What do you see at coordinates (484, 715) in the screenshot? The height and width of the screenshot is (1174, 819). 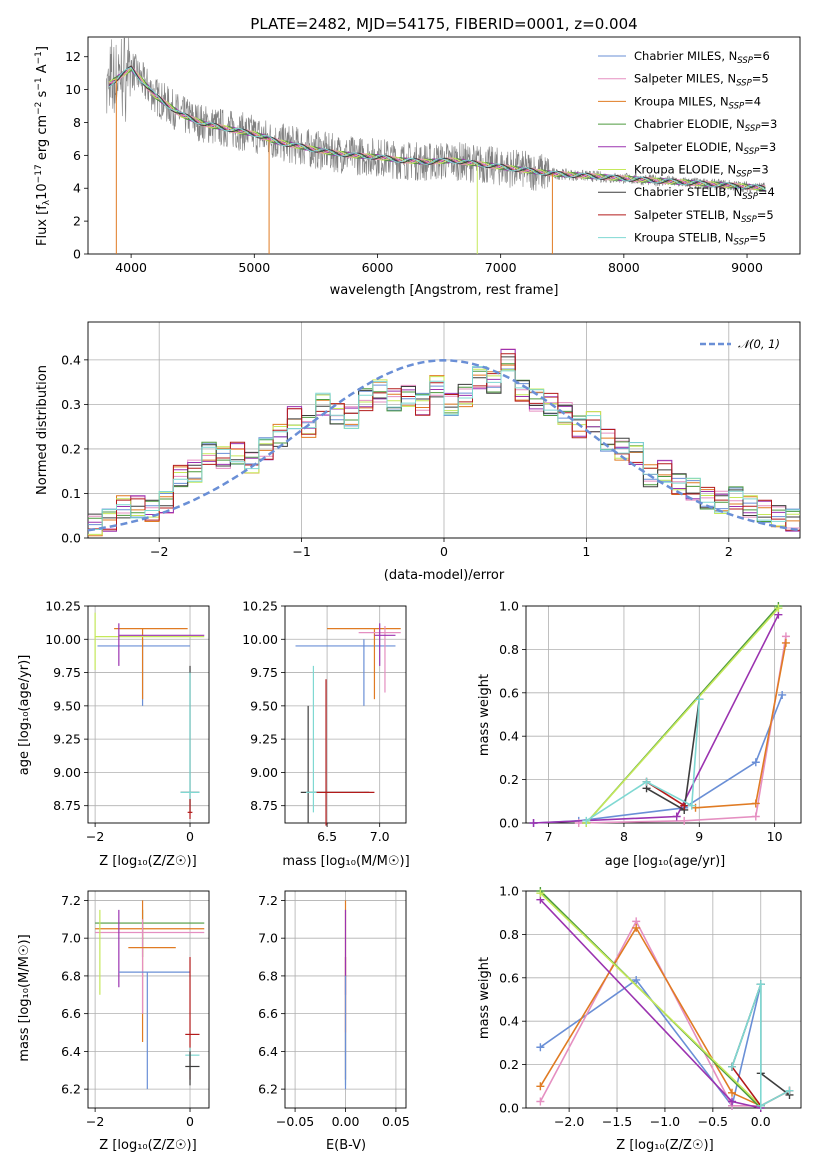 I see `p5-ylabel: mass weight` at bounding box center [484, 715].